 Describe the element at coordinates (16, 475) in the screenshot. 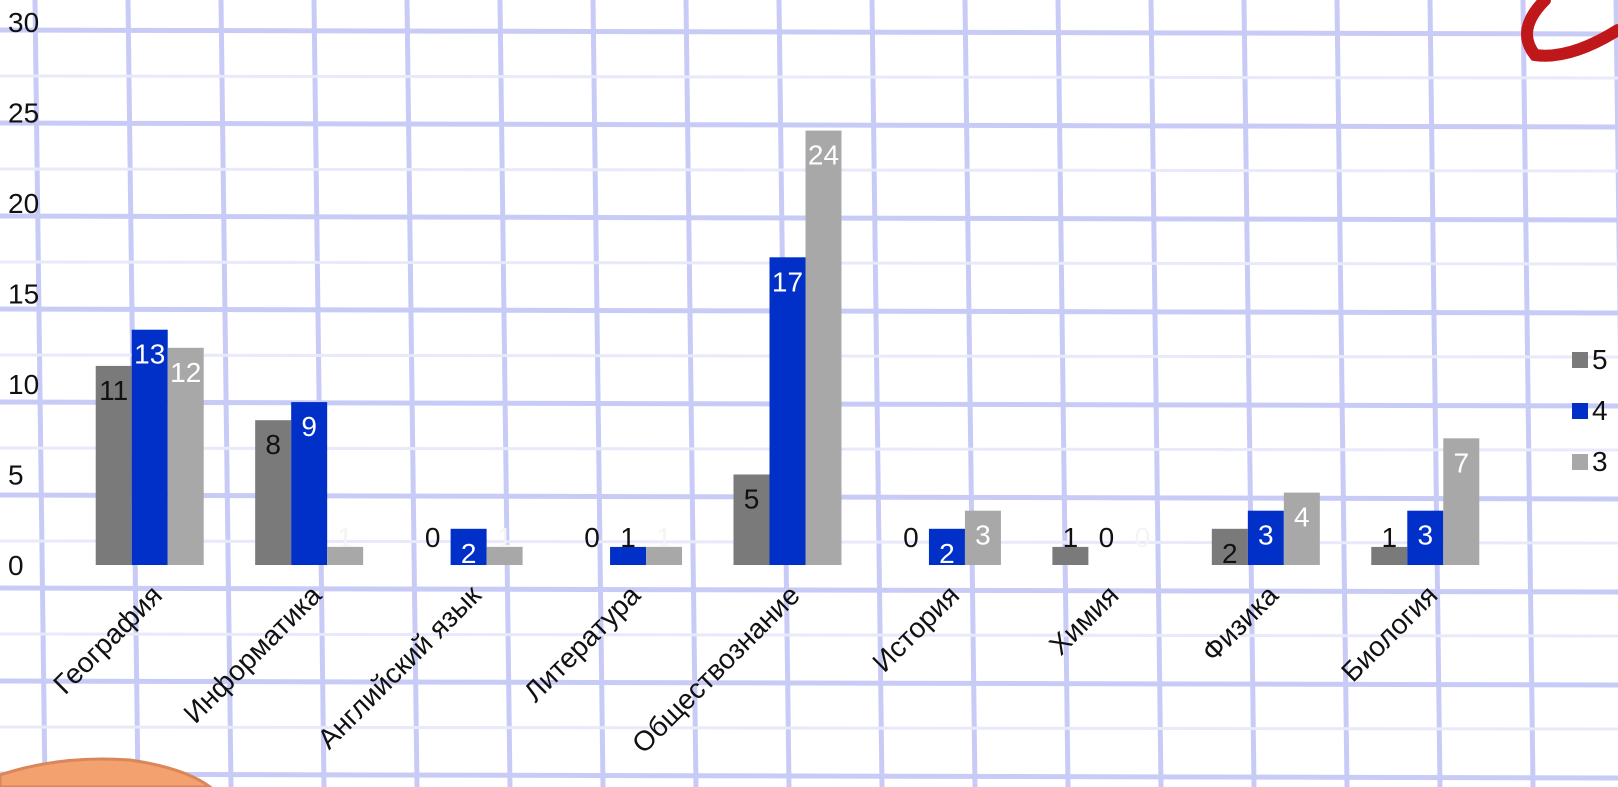

I see `y-tick-label: 5` at that location.